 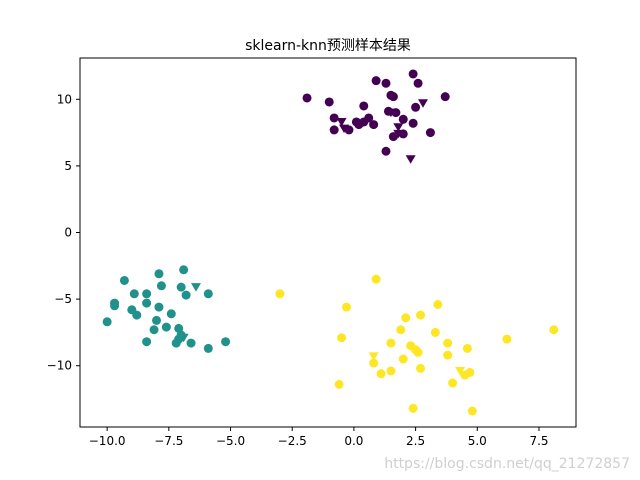 I want to click on y-tick-label: 5, so click(x=68, y=166).